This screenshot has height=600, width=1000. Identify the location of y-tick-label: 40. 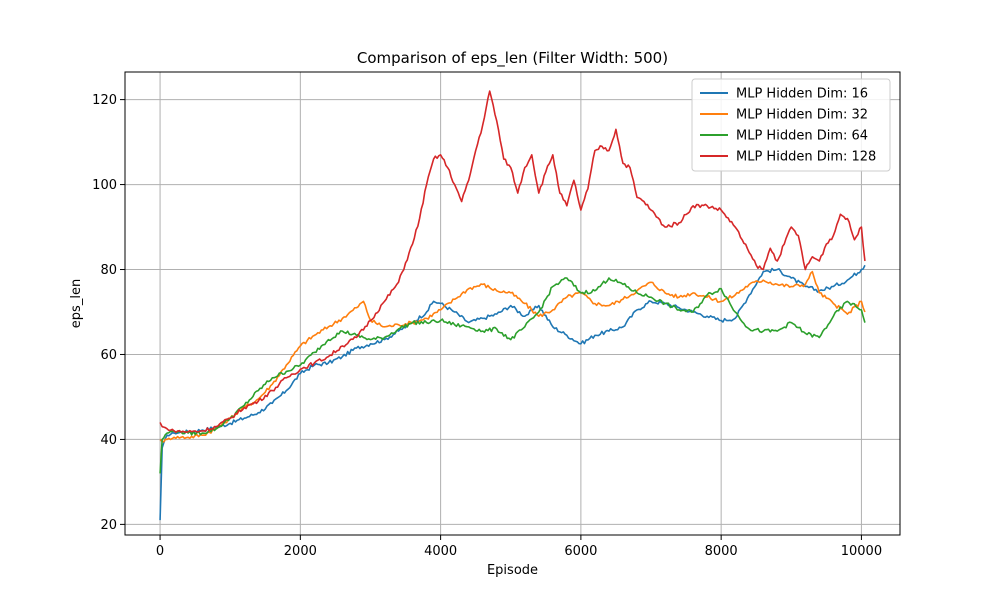
(108, 440).